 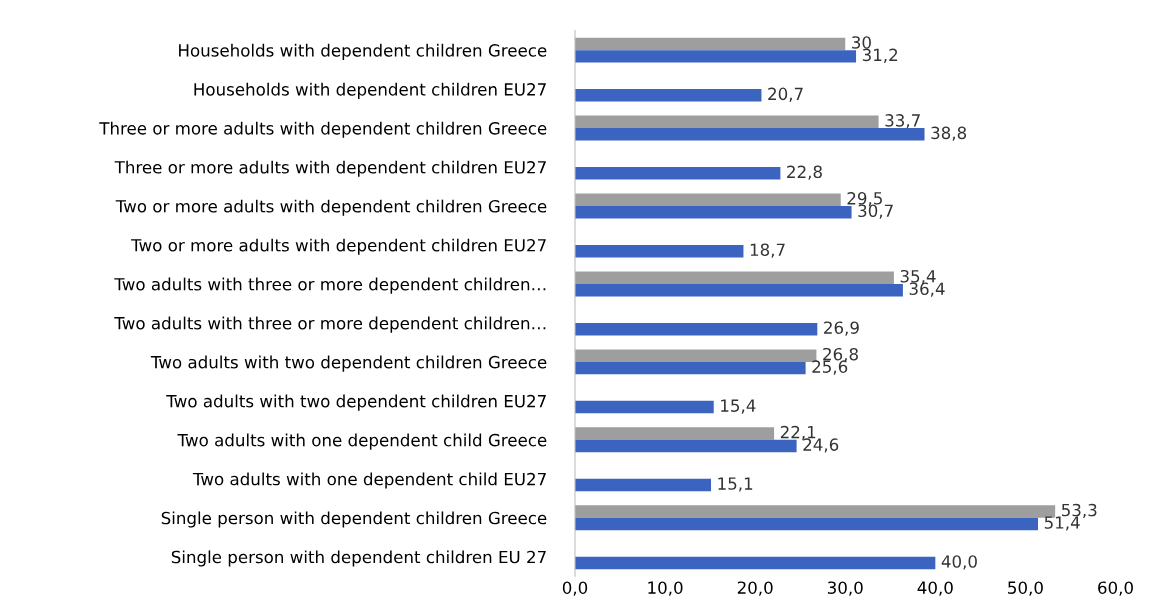 What do you see at coordinates (1062, 523) in the screenshot?
I see `data-label: 51,4` at bounding box center [1062, 523].